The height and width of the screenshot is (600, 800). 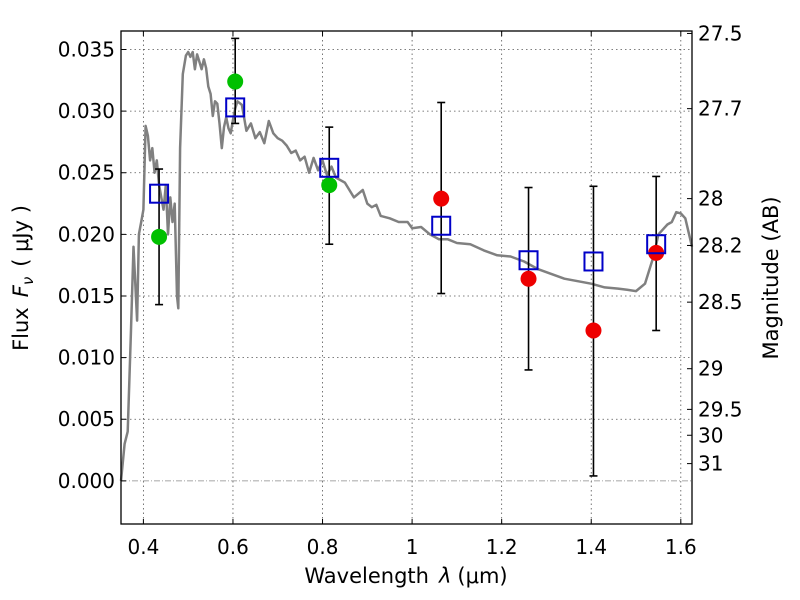 What do you see at coordinates (86, 111) in the screenshot?
I see `y-tick-label: 0.030` at bounding box center [86, 111].